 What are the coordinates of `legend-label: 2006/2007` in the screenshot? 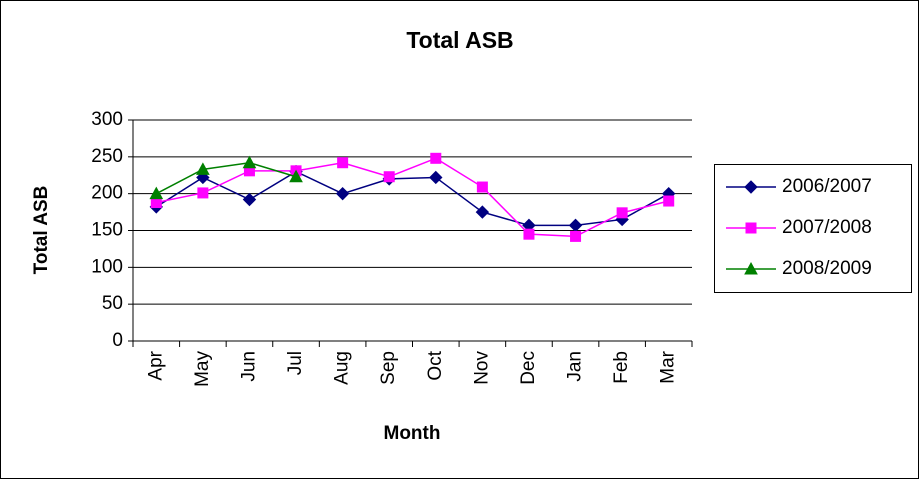 It's located at (827, 186).